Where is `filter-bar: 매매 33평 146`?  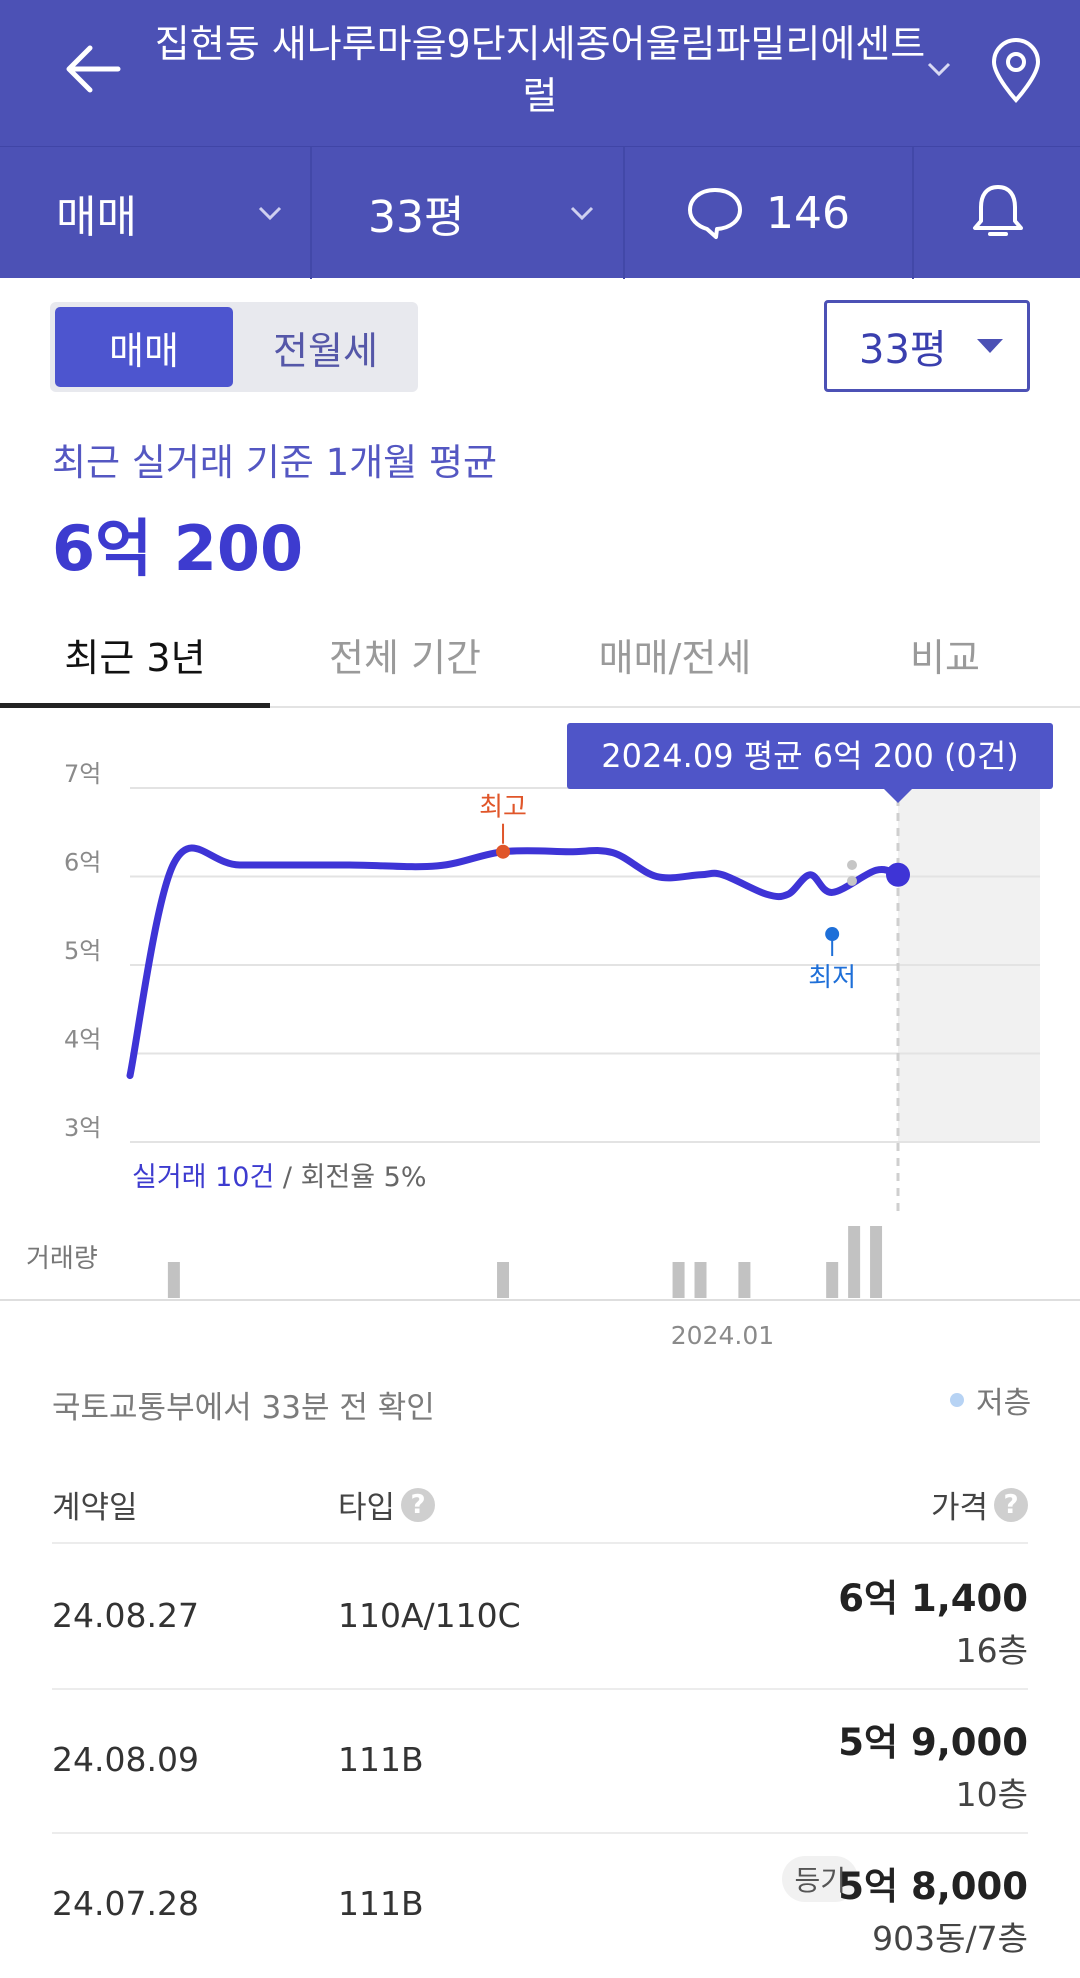 filter-bar: 매매 33평 146 is located at coordinates (540, 212).